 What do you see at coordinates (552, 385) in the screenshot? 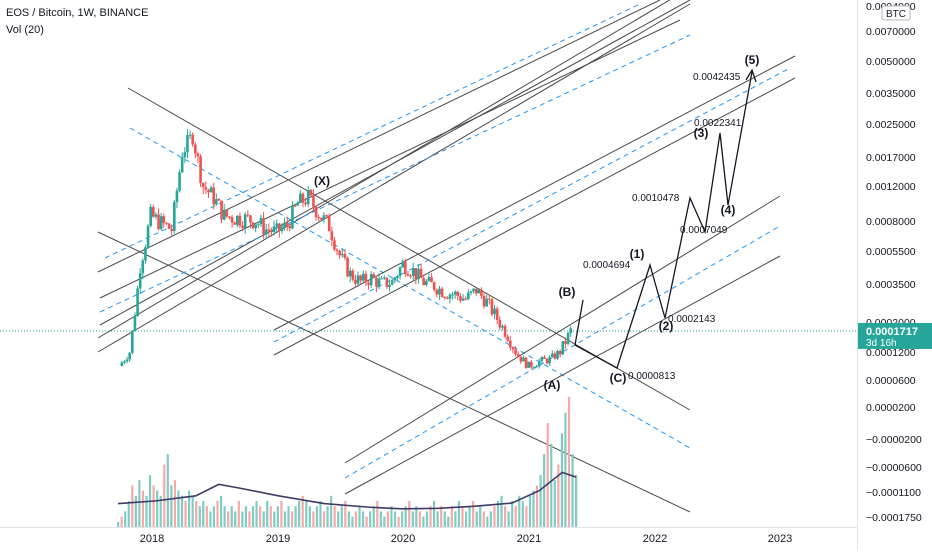
I see `wave-label: (A)` at bounding box center [552, 385].